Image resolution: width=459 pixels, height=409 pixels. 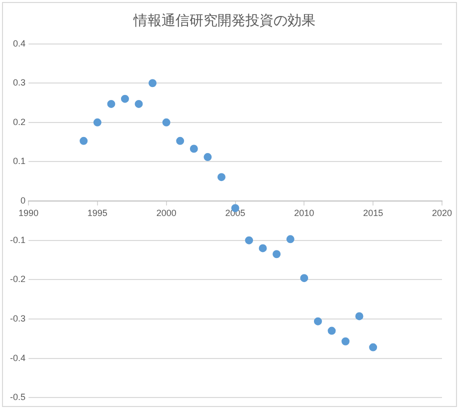 I want to click on y-tick-label: 0, so click(x=23, y=201).